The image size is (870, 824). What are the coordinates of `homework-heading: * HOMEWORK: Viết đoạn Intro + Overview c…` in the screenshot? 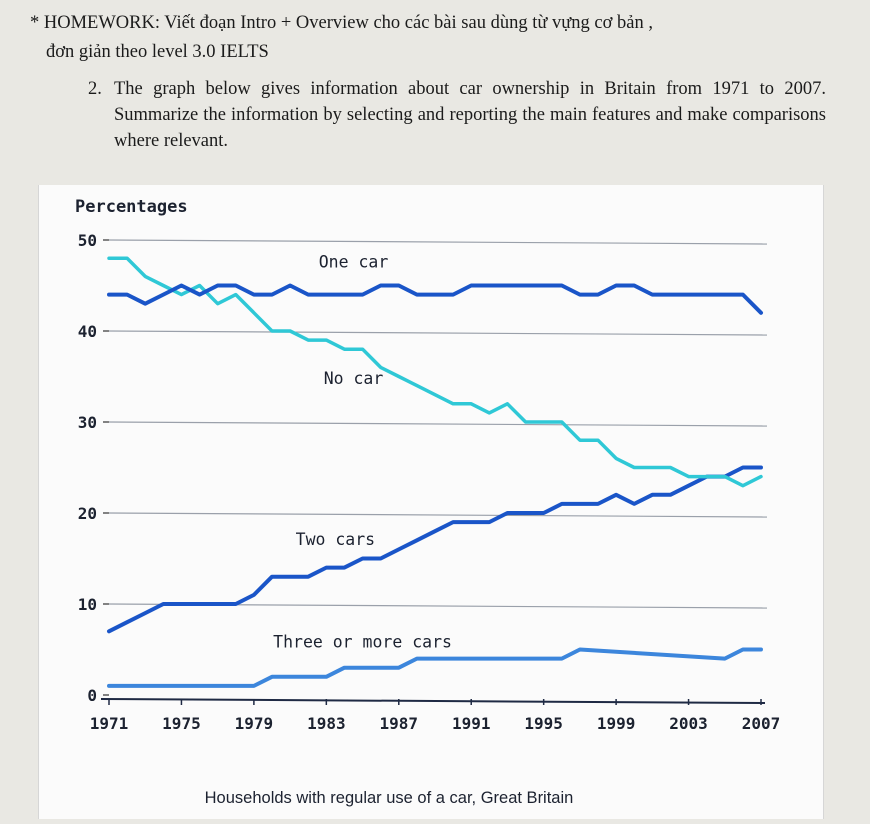 It's located at (341, 23).